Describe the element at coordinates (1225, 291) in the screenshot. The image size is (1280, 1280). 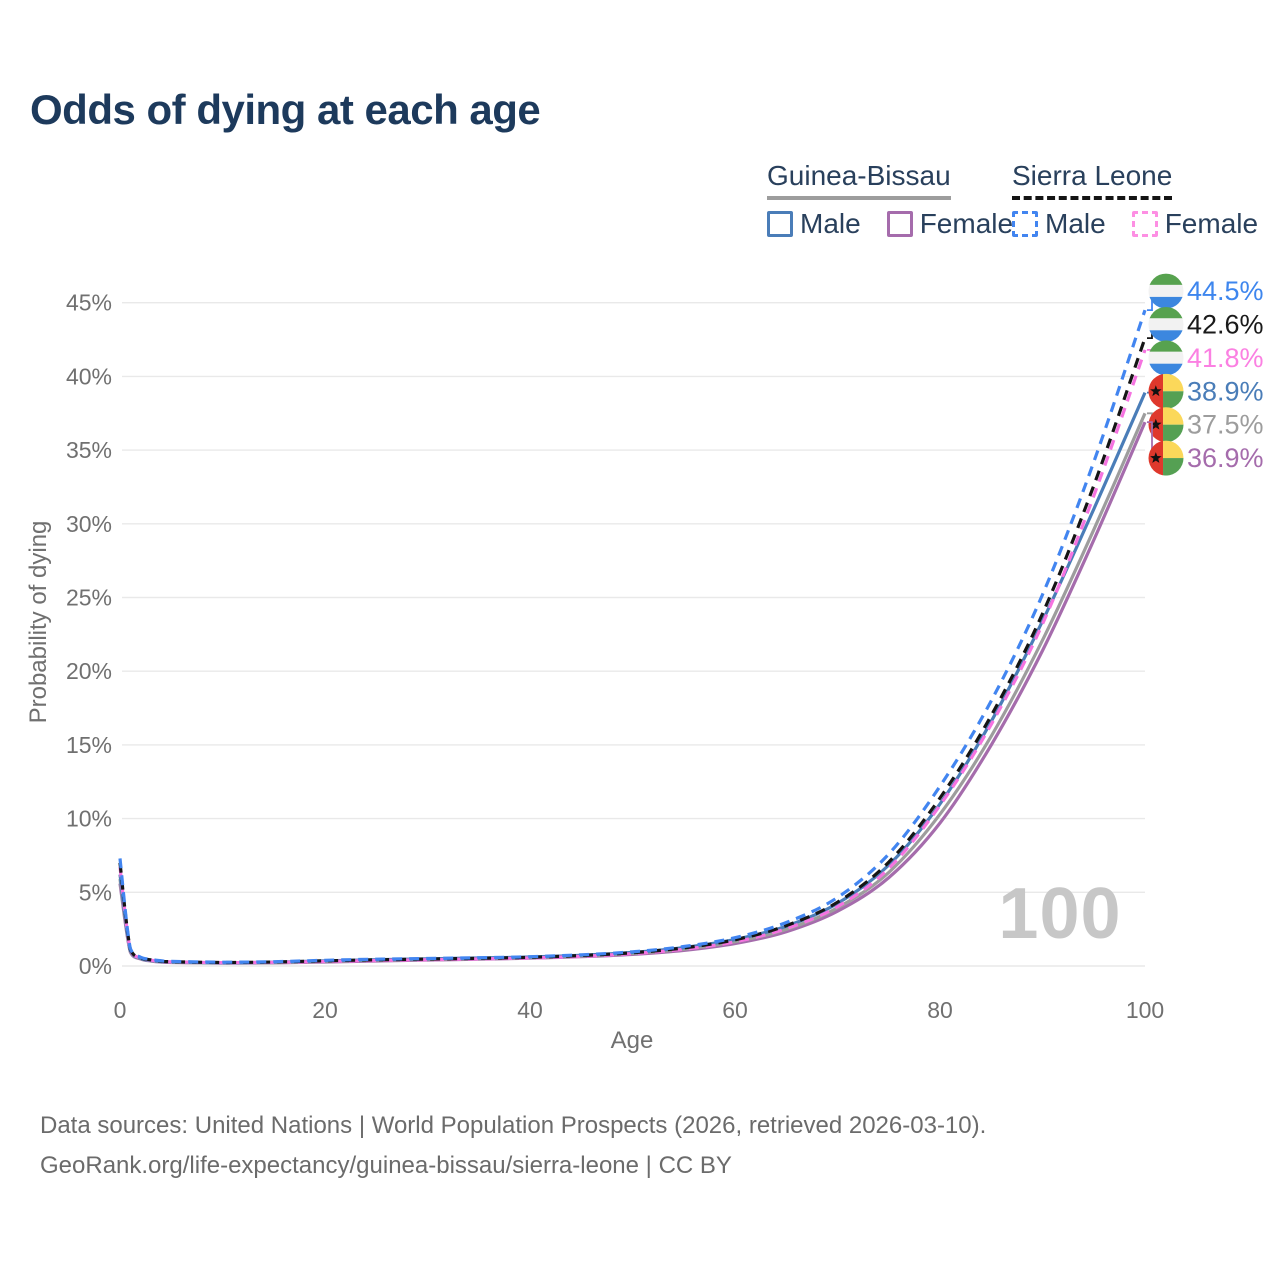
I see `end-value-label-sl-male: 44.5%` at that location.